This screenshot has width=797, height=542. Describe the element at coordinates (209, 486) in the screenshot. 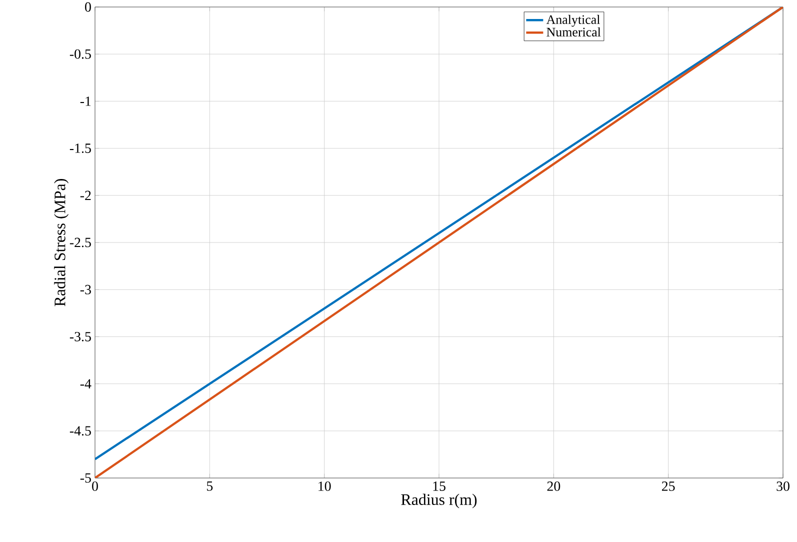

I see `x-tick-label: 5` at that location.